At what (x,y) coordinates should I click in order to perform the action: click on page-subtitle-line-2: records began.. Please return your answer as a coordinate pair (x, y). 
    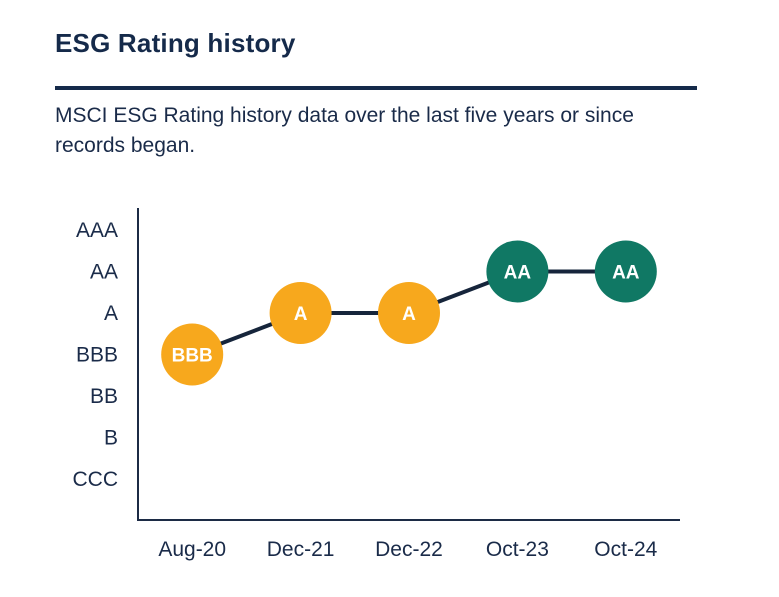
    Looking at the image, I should click on (125, 145).